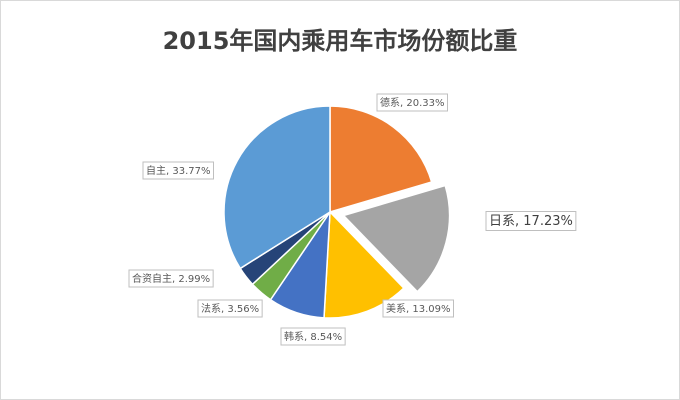 The height and width of the screenshot is (400, 680). What do you see at coordinates (425, 103) in the screenshot?
I see `data-label-value: 20.33%` at bounding box center [425, 103].